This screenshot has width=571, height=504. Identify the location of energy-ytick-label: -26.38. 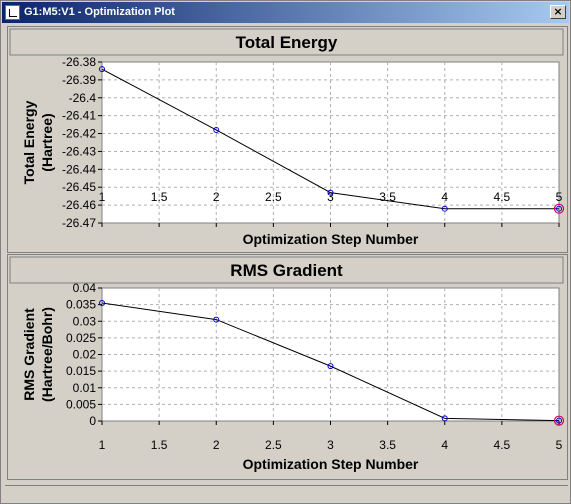
(79, 62).